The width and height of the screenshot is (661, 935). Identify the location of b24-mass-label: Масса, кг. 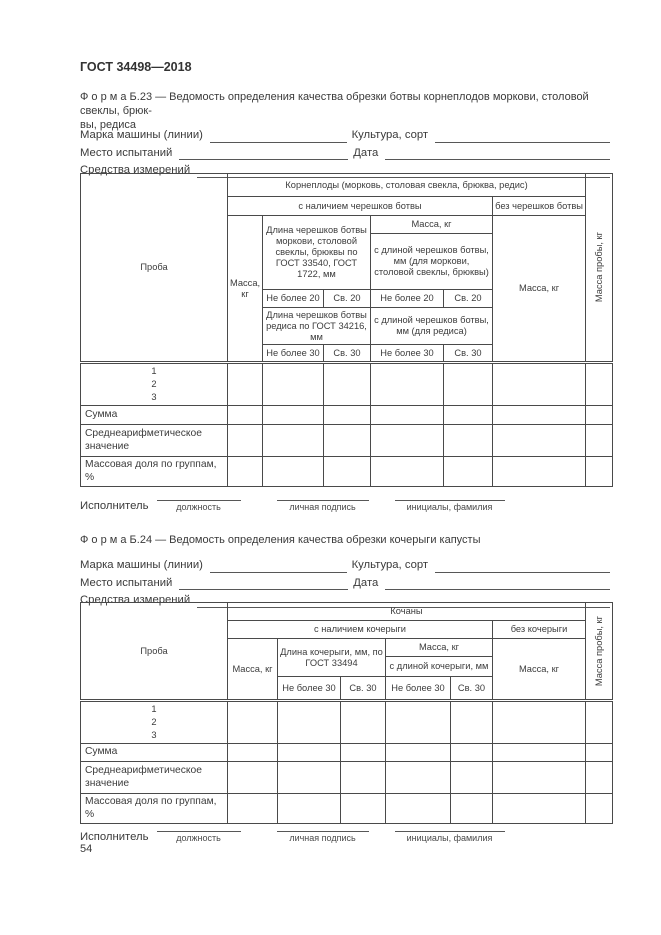
(252, 669).